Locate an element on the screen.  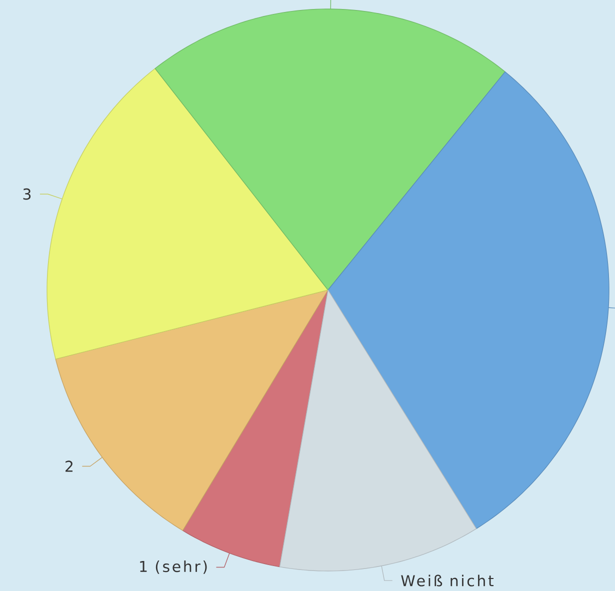
slice-label: Weiß nicht is located at coordinates (447, 580).